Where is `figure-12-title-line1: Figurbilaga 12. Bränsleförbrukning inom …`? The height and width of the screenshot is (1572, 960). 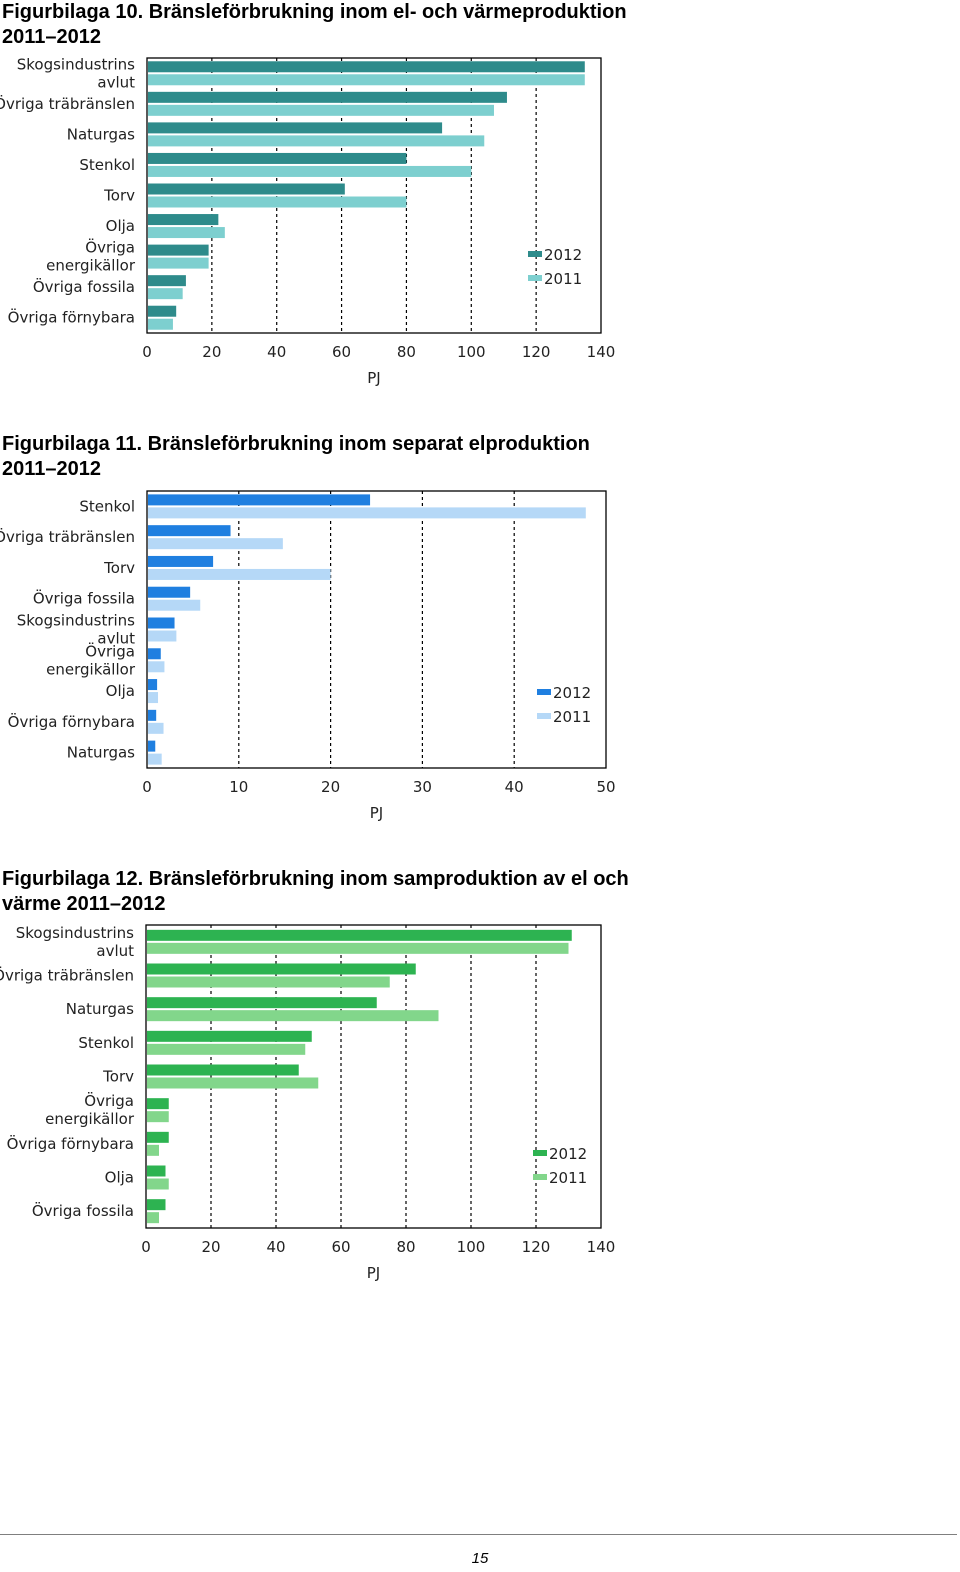
figure-12-title-line1: Figurbilaga 12. Bränsleförbrukning inom … is located at coordinates (315, 879).